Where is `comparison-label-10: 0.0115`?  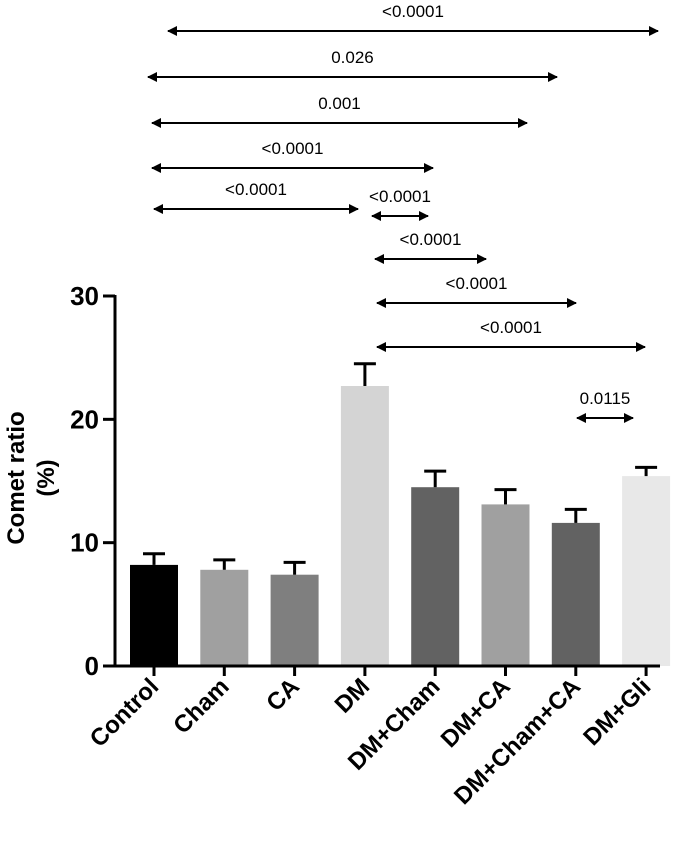 comparison-label-10: 0.0115 is located at coordinates (605, 398).